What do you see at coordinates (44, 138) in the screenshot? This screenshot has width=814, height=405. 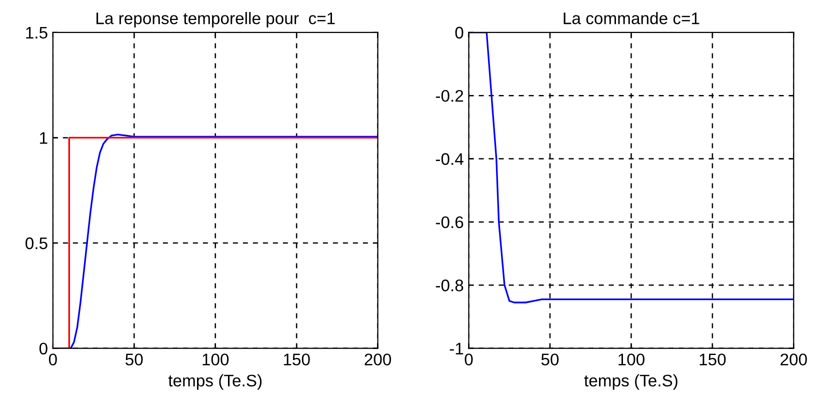 I see `y-tick-label: 1` at bounding box center [44, 138].